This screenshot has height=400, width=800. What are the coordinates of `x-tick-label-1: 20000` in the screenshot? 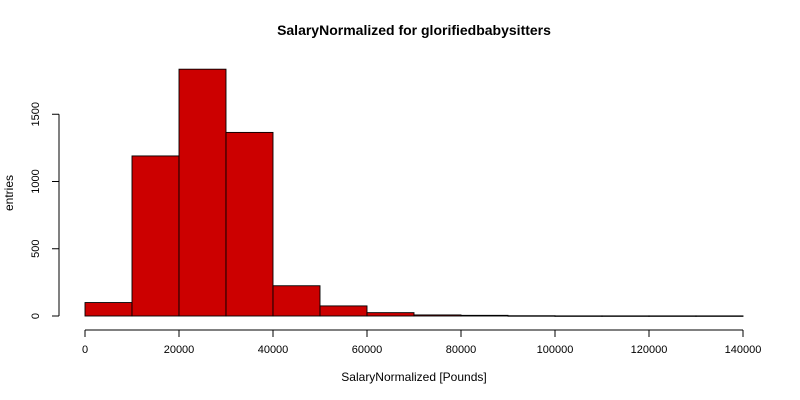 It's located at (179, 350).